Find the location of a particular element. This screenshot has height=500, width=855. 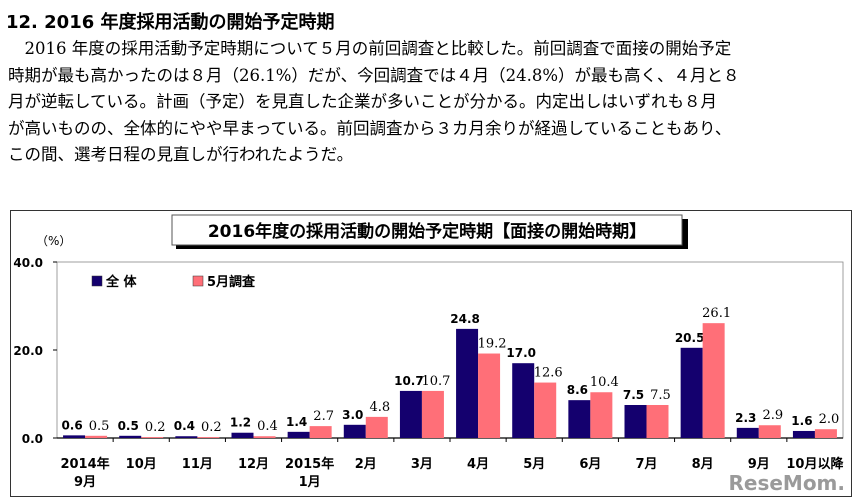

x-tick-label: 10月以降 is located at coordinates (815, 464).